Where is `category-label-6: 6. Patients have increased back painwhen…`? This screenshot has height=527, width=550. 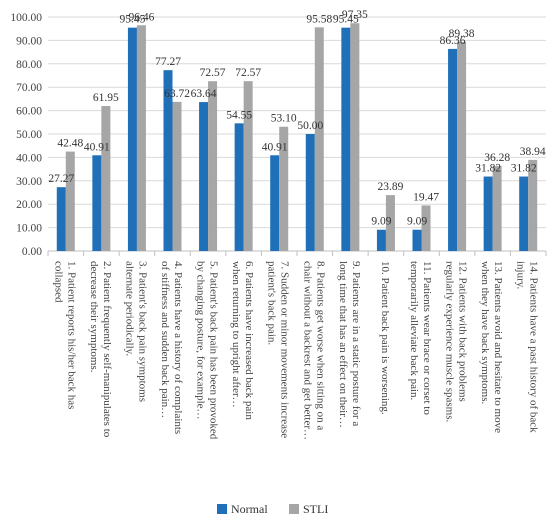
category-label-6: 6. Patients have increased back painwhen… is located at coordinates (242, 340).